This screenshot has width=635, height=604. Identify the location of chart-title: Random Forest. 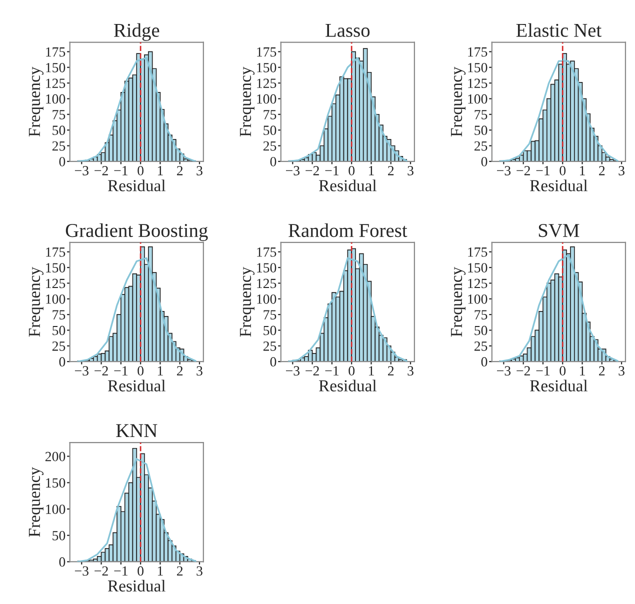
(348, 230).